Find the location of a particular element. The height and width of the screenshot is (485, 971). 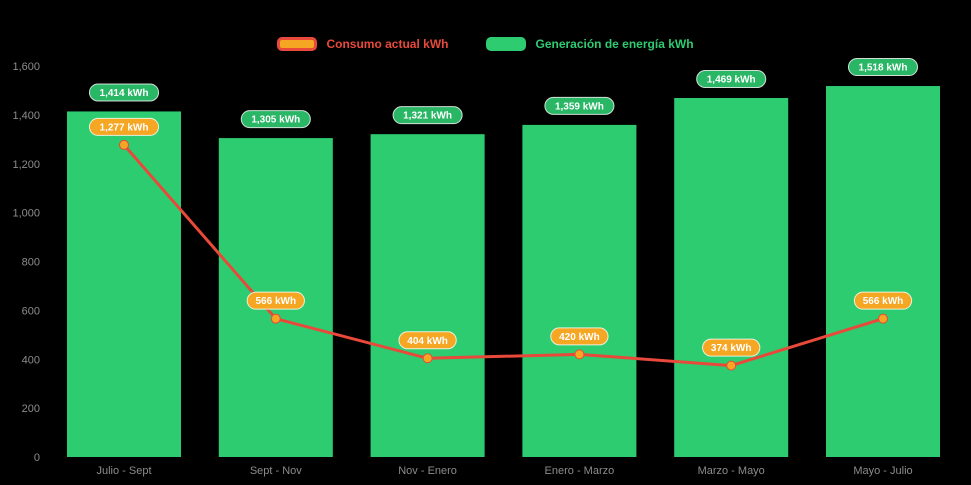

y-axis-tick-label: 0 is located at coordinates (37, 458).